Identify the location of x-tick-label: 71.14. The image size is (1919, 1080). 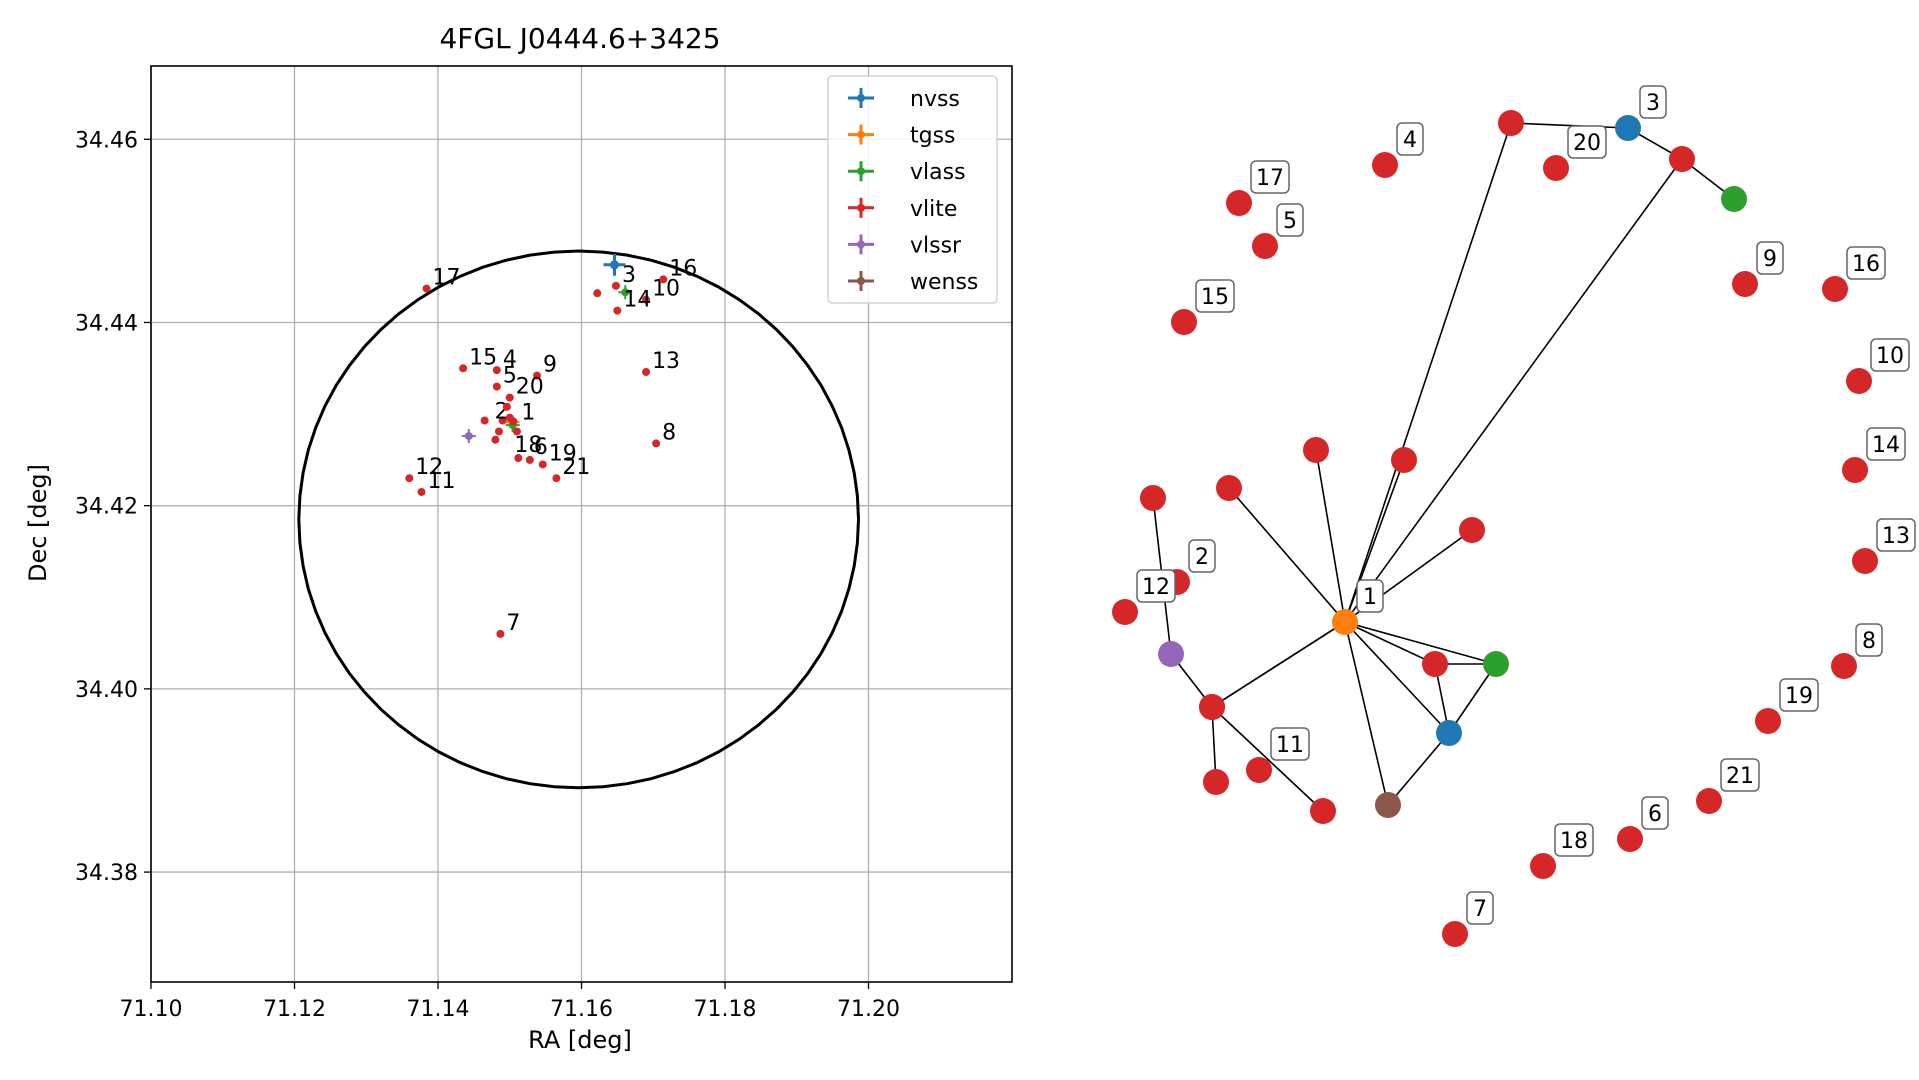
(438, 1009).